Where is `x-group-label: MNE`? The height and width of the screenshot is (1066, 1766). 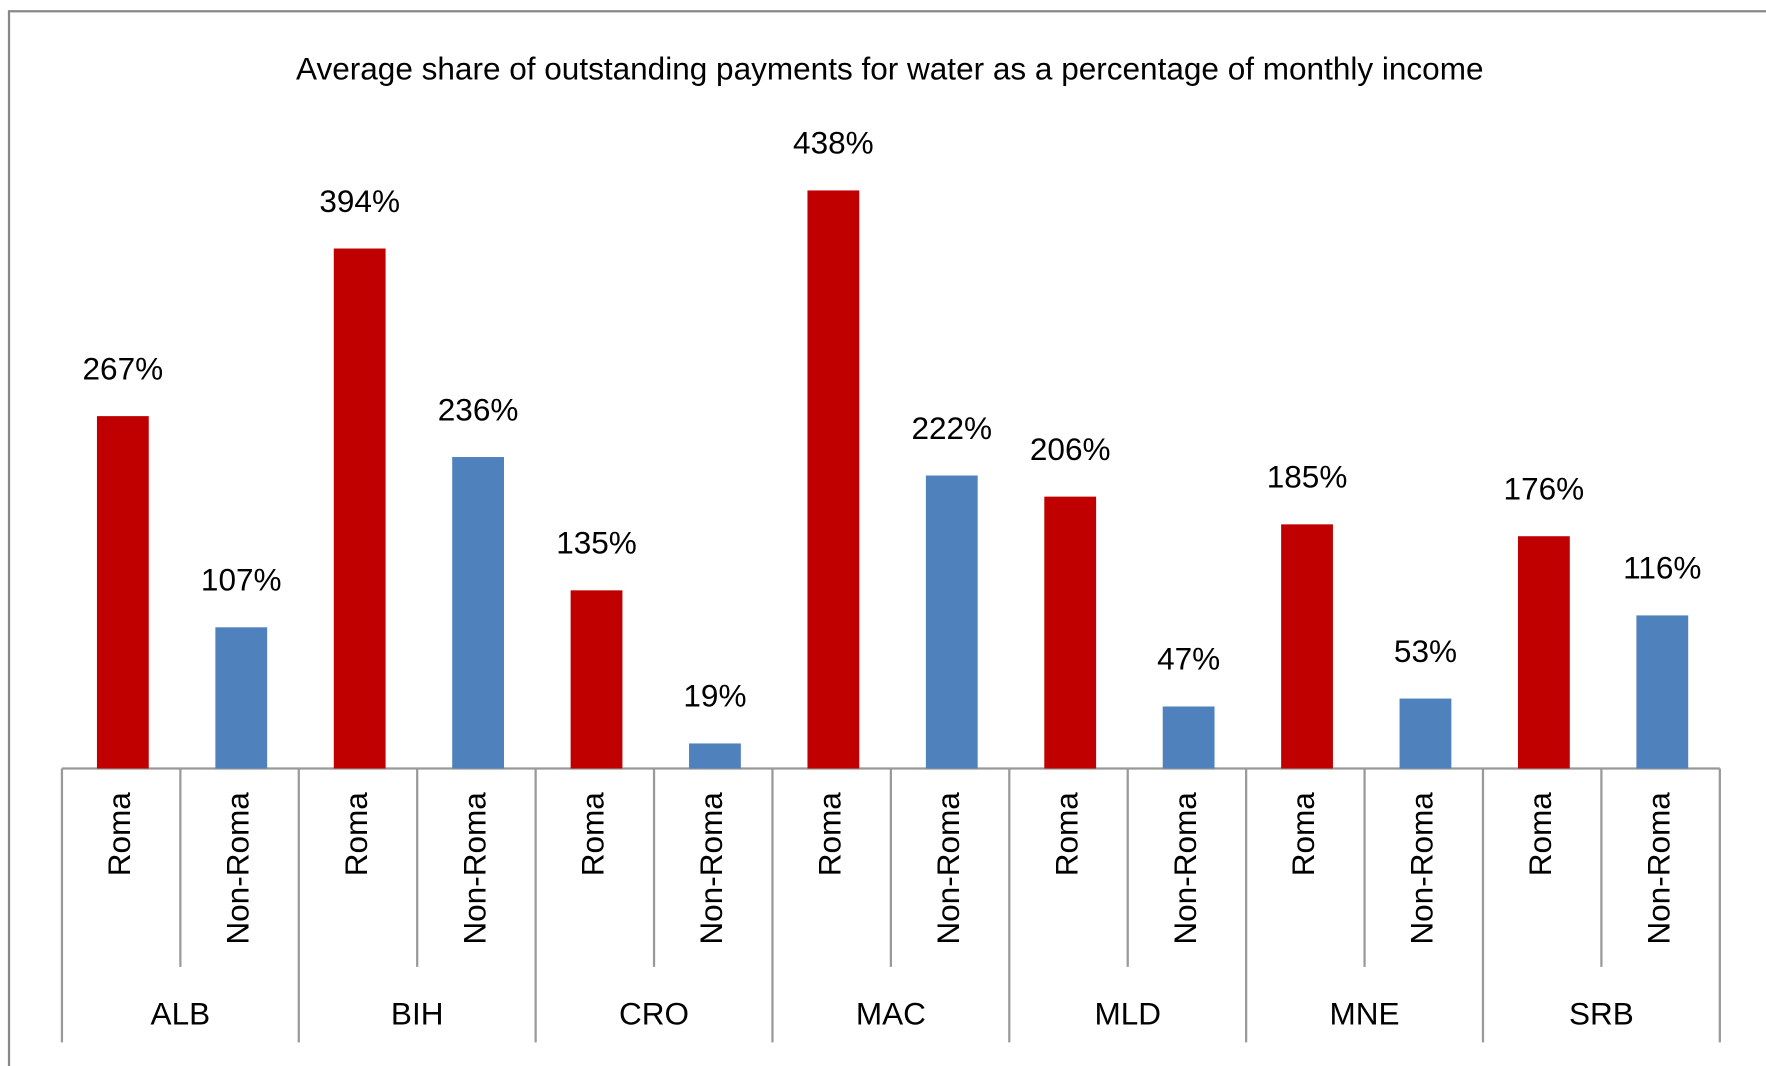 x-group-label: MNE is located at coordinates (1365, 1014).